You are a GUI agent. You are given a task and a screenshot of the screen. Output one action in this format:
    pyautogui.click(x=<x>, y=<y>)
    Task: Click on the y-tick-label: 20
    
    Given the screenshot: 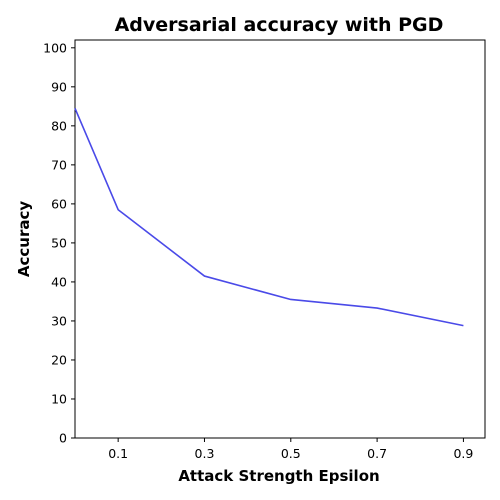 What is the action you would take?
    pyautogui.click(x=59, y=359)
    